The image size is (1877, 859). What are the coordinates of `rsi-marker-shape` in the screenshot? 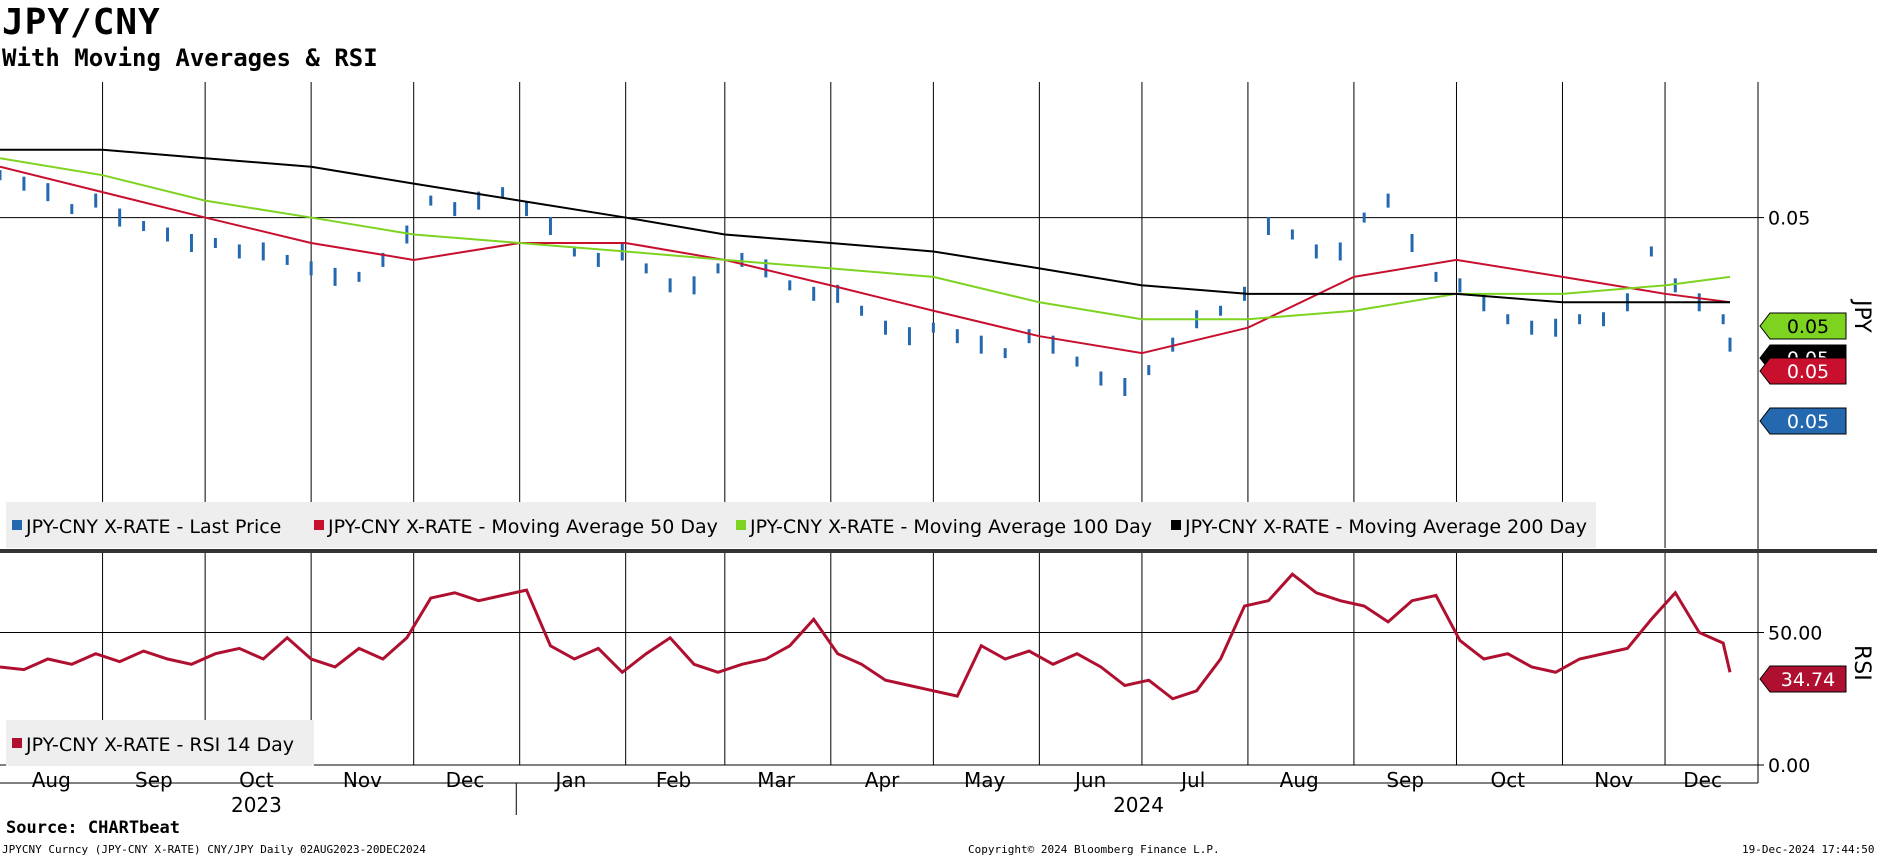 It's located at (1803, 679).